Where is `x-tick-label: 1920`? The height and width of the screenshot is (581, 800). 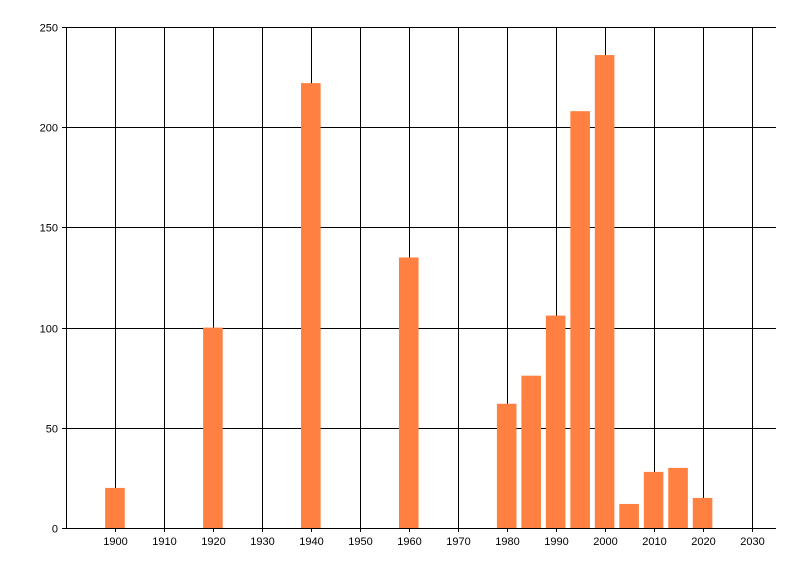 x-tick-label: 1920 is located at coordinates (213, 542).